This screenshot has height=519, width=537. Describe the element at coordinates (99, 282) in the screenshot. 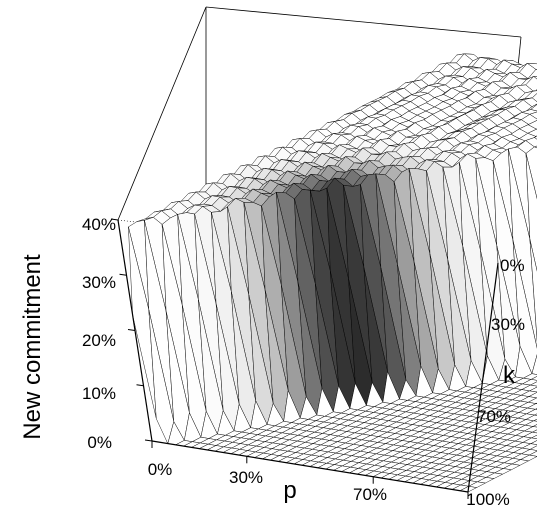

I see `z-tick-label-30: 30%` at that location.